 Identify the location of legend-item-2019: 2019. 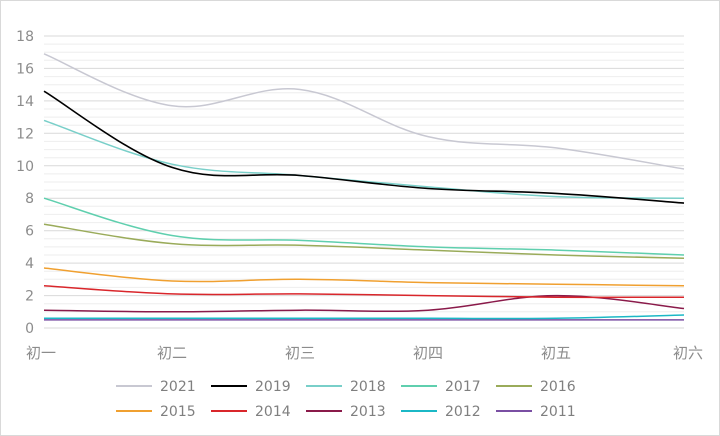
(251, 387).